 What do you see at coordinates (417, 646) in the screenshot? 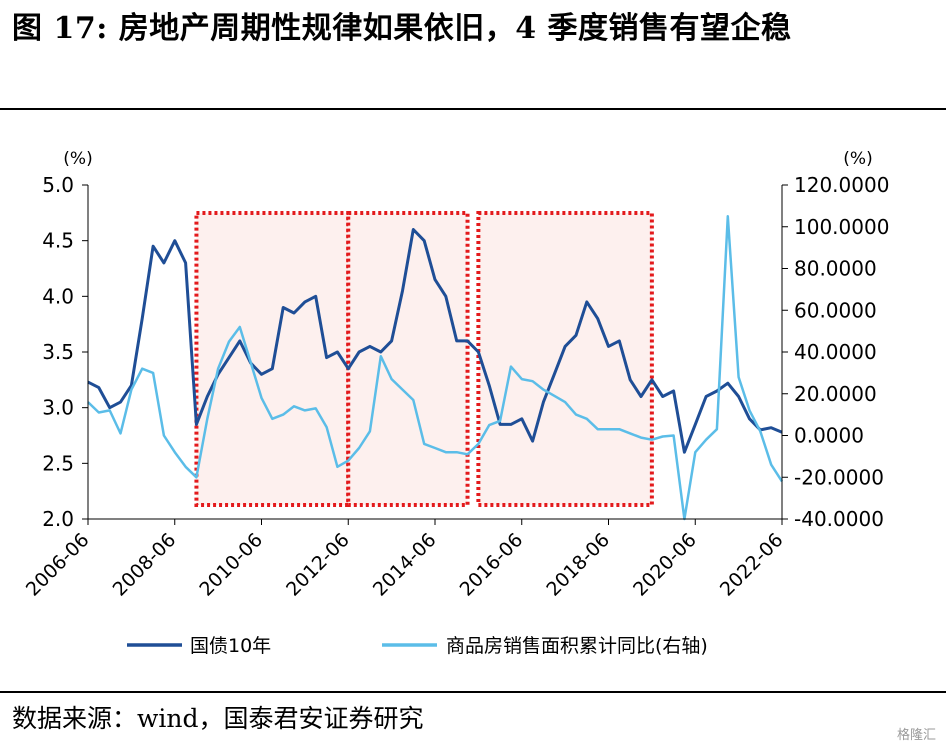
I see `legend: 国债10年 商品房销售面积累计同比(右轴)` at bounding box center [417, 646].